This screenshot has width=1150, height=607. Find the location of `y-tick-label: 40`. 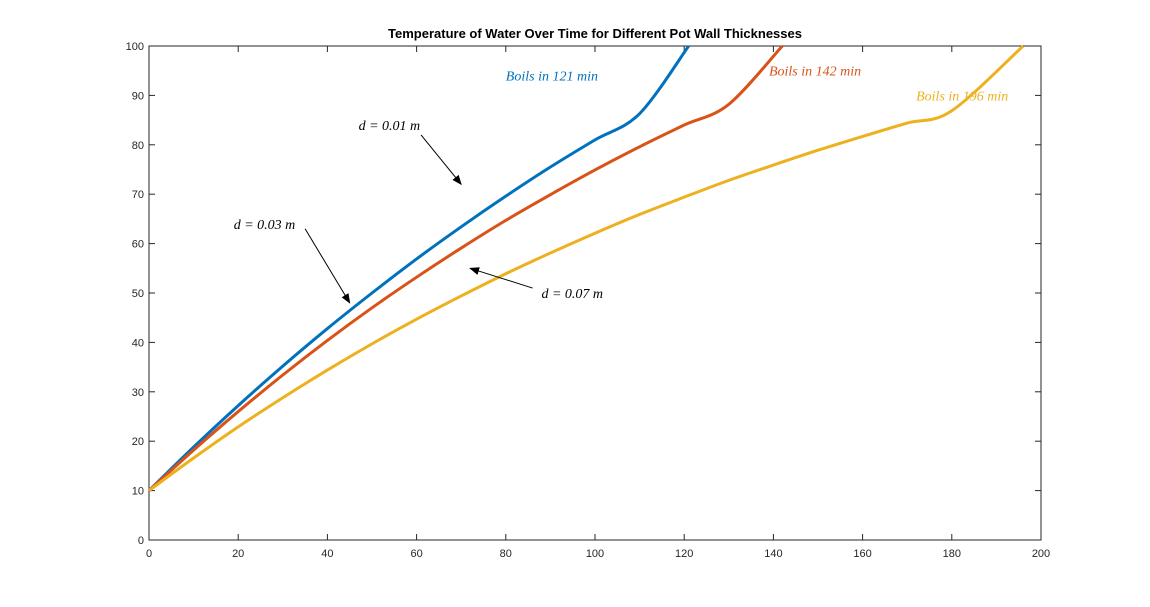

y-tick-label: 40 is located at coordinates (138, 343).